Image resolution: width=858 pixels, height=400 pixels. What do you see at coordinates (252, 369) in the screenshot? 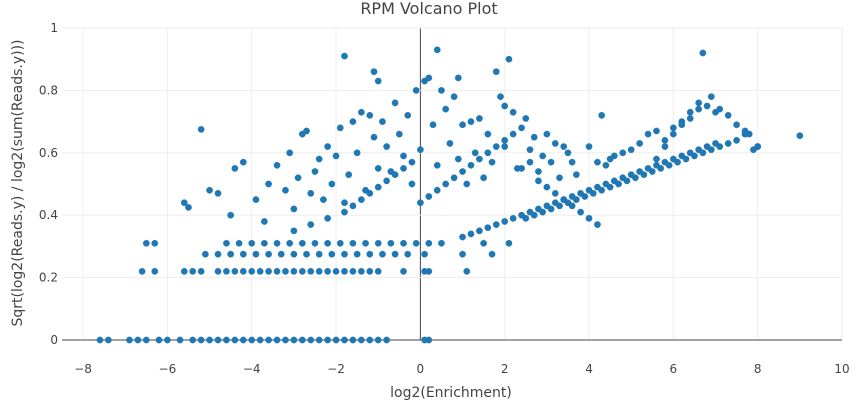
I see `x-tick-label: −4` at bounding box center [252, 369].